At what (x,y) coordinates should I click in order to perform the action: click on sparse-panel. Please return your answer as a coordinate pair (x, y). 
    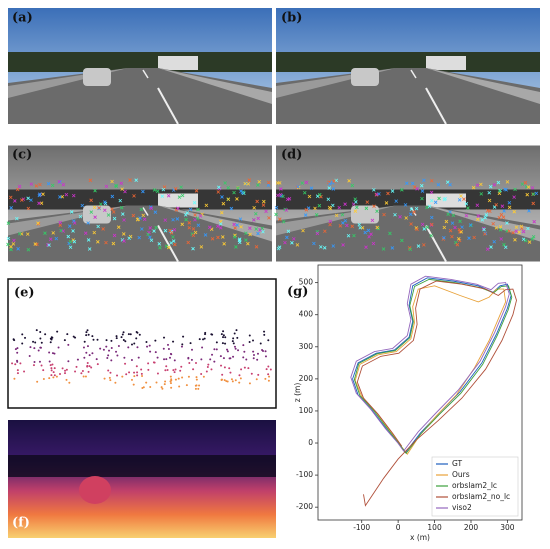
    Looking at the image, I should click on (142, 343).